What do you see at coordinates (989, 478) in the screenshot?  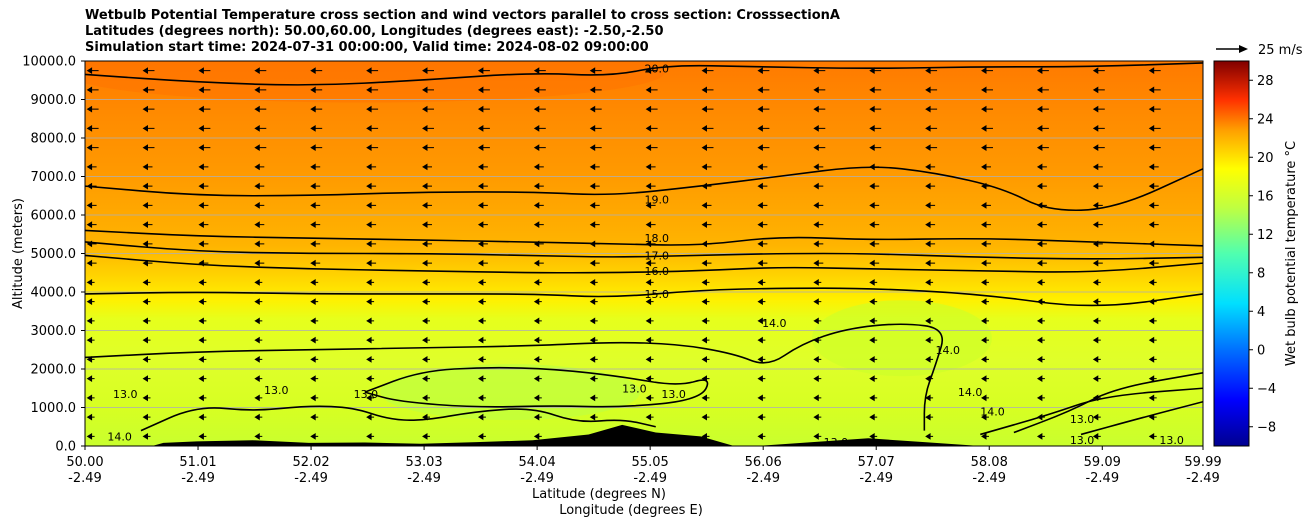 I see `x-tick-label-lon: -2.49` at bounding box center [989, 478].